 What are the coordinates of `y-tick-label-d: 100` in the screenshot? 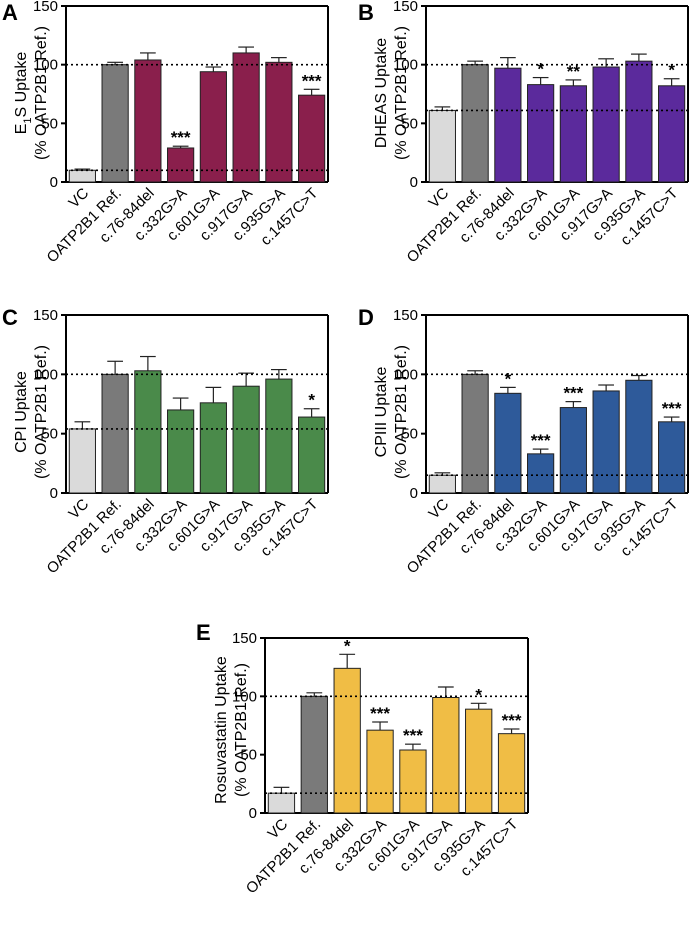 It's located at (405, 374).